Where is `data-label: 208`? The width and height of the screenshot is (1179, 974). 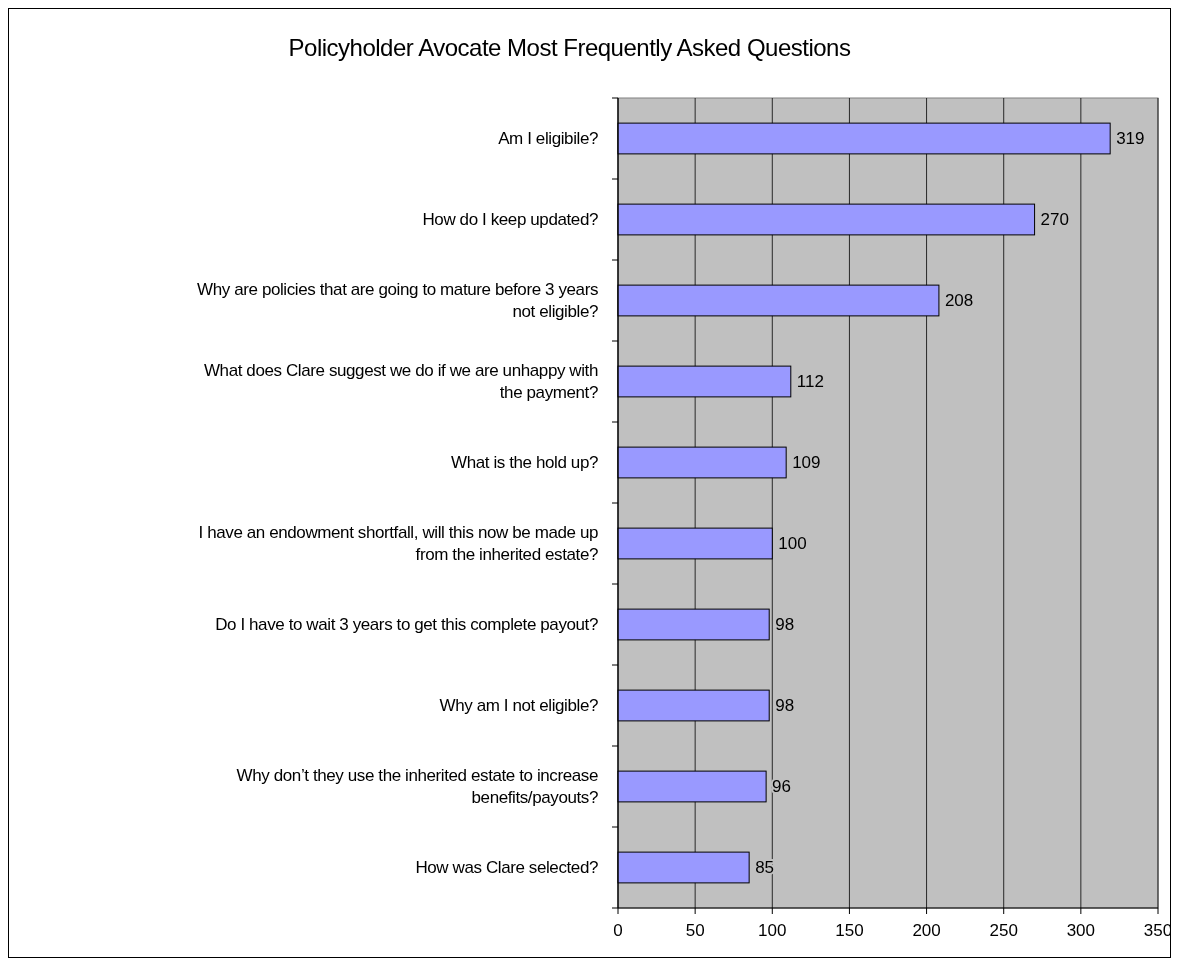
data-label: 208 is located at coordinates (959, 301).